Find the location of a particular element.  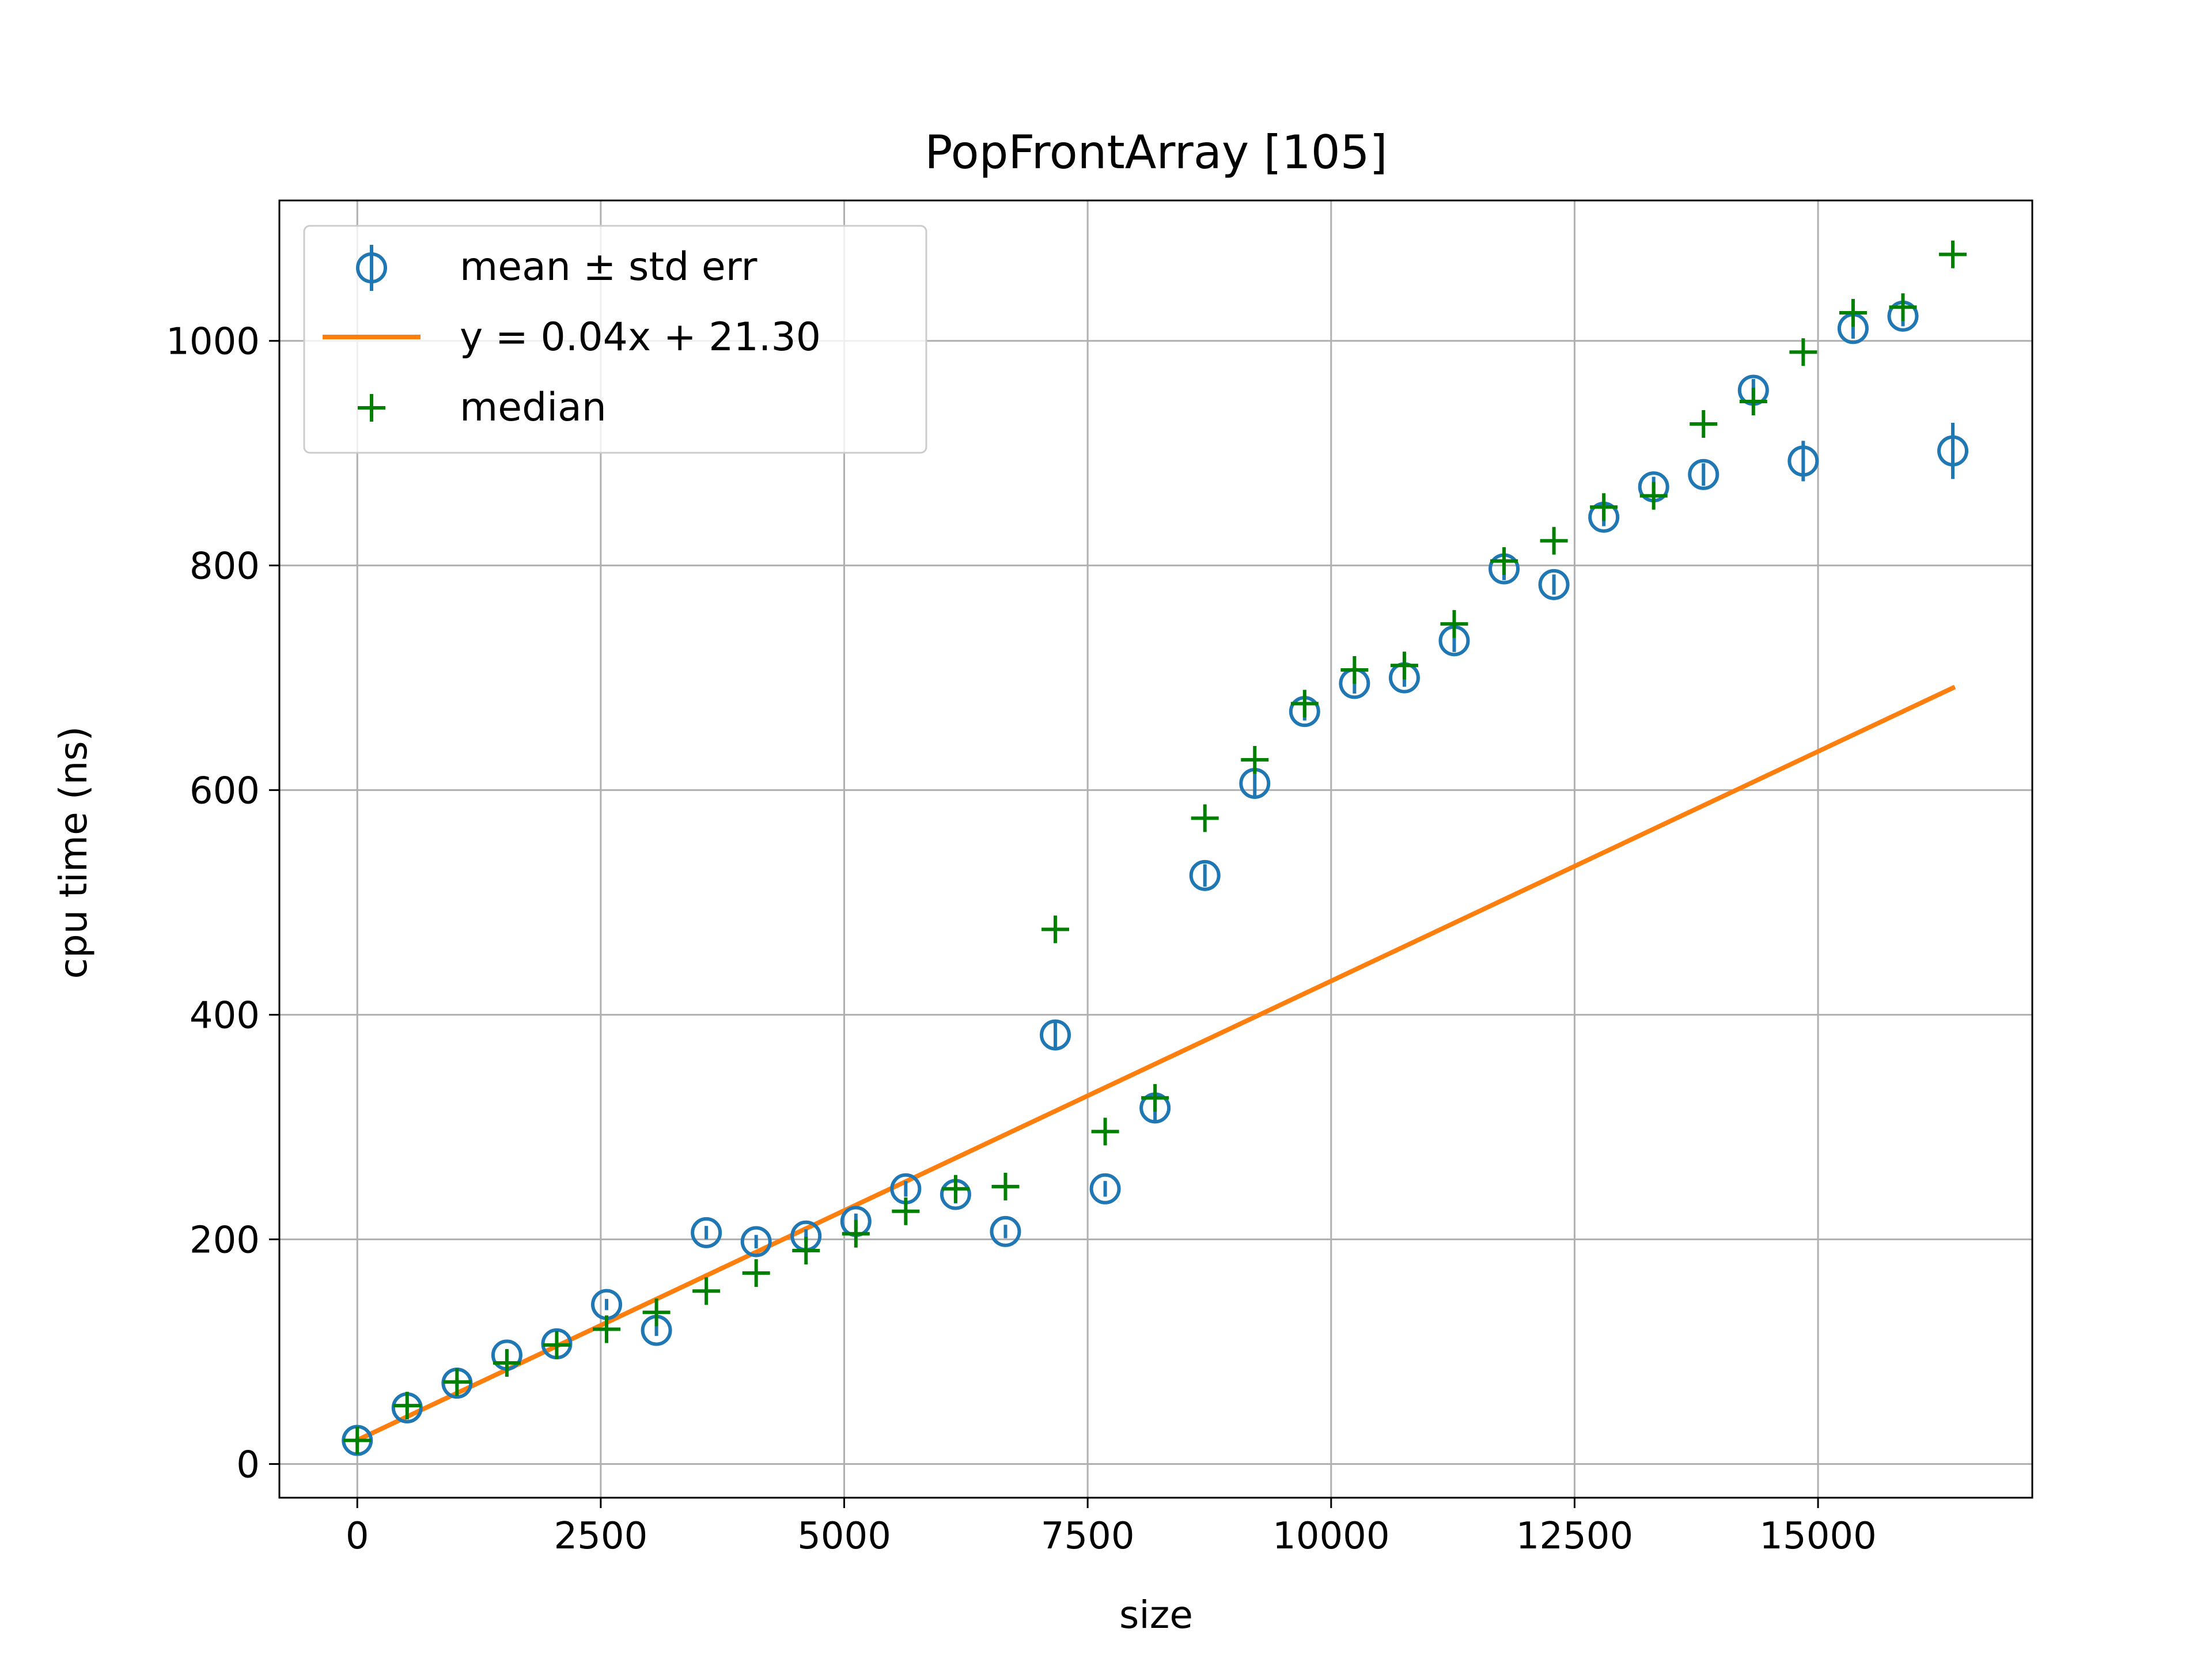

y-tick-label: 200 is located at coordinates (225, 1240).